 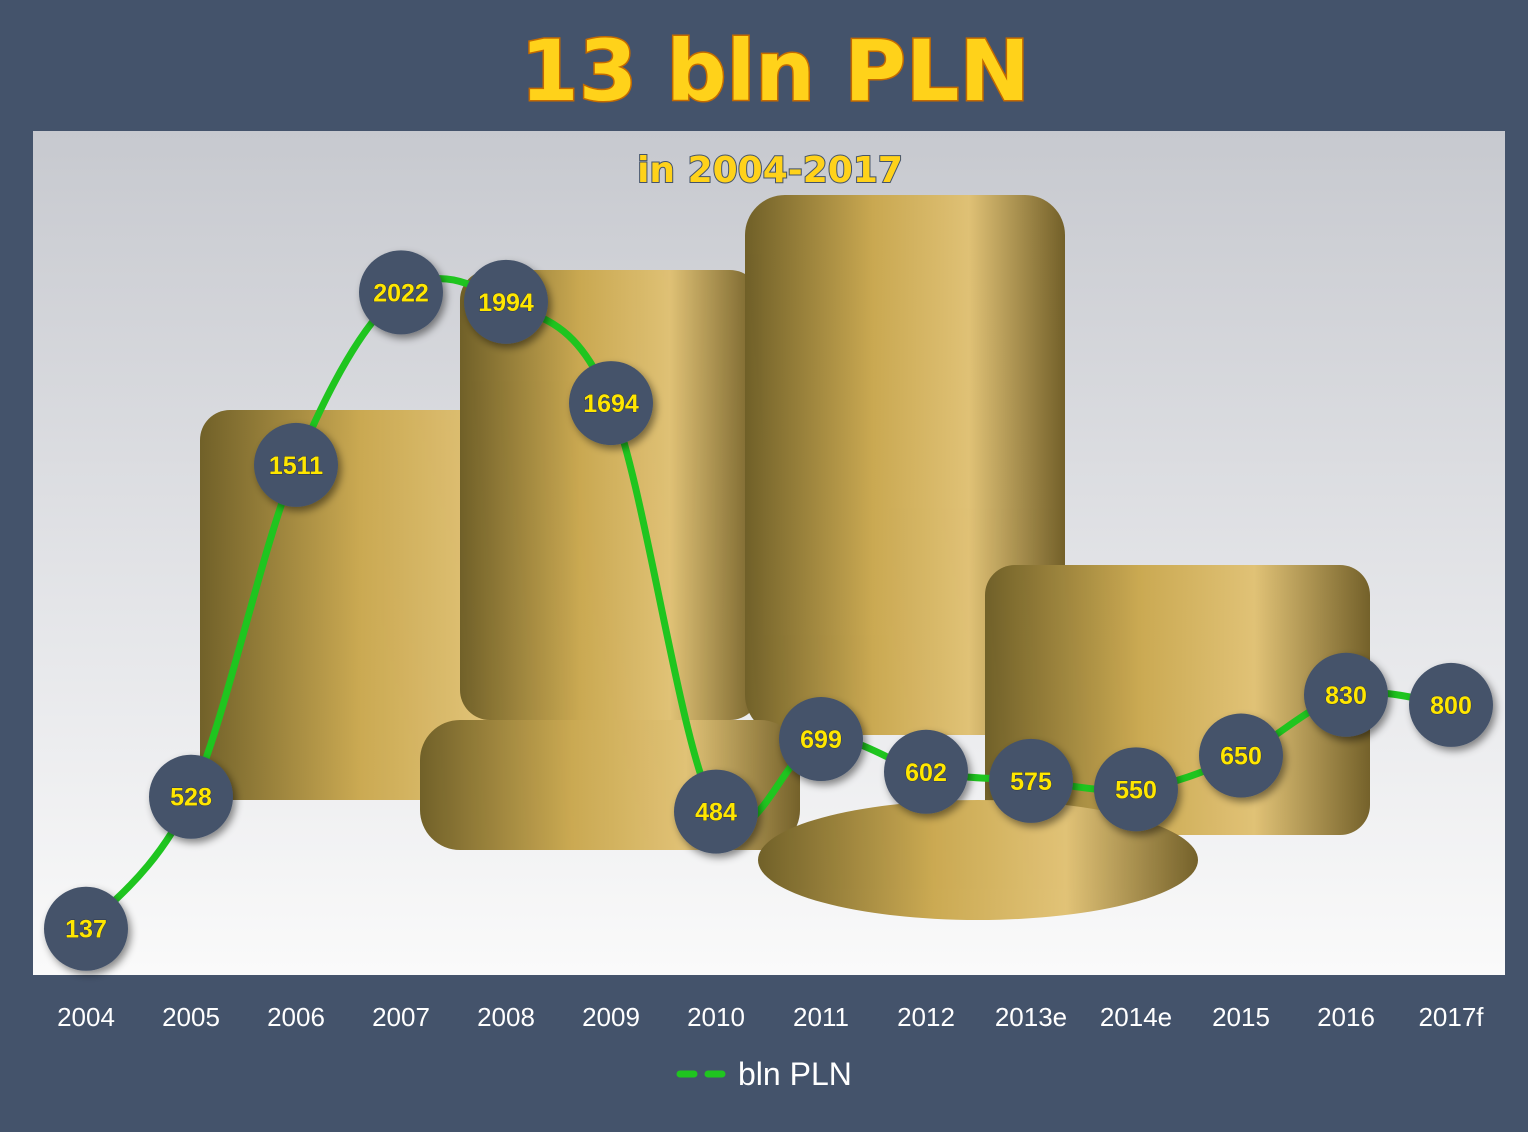 I want to click on x-tick-label: 2009, so click(x=611, y=1017).